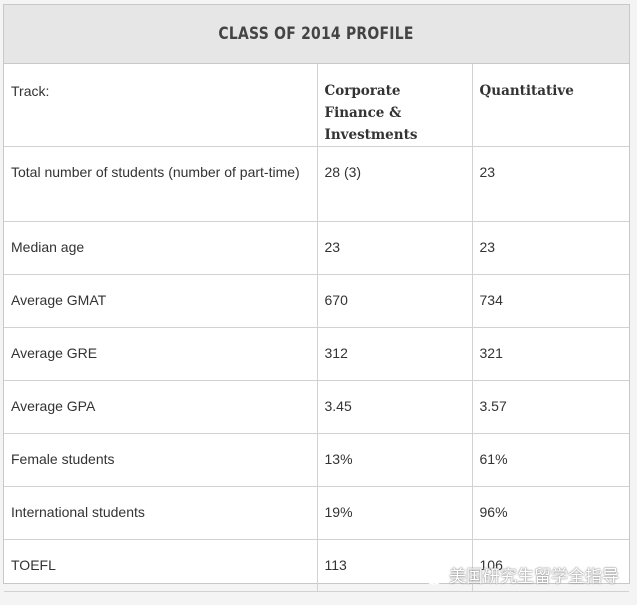 The height and width of the screenshot is (605, 637). I want to click on row-label: Average GMAT, so click(161, 301).